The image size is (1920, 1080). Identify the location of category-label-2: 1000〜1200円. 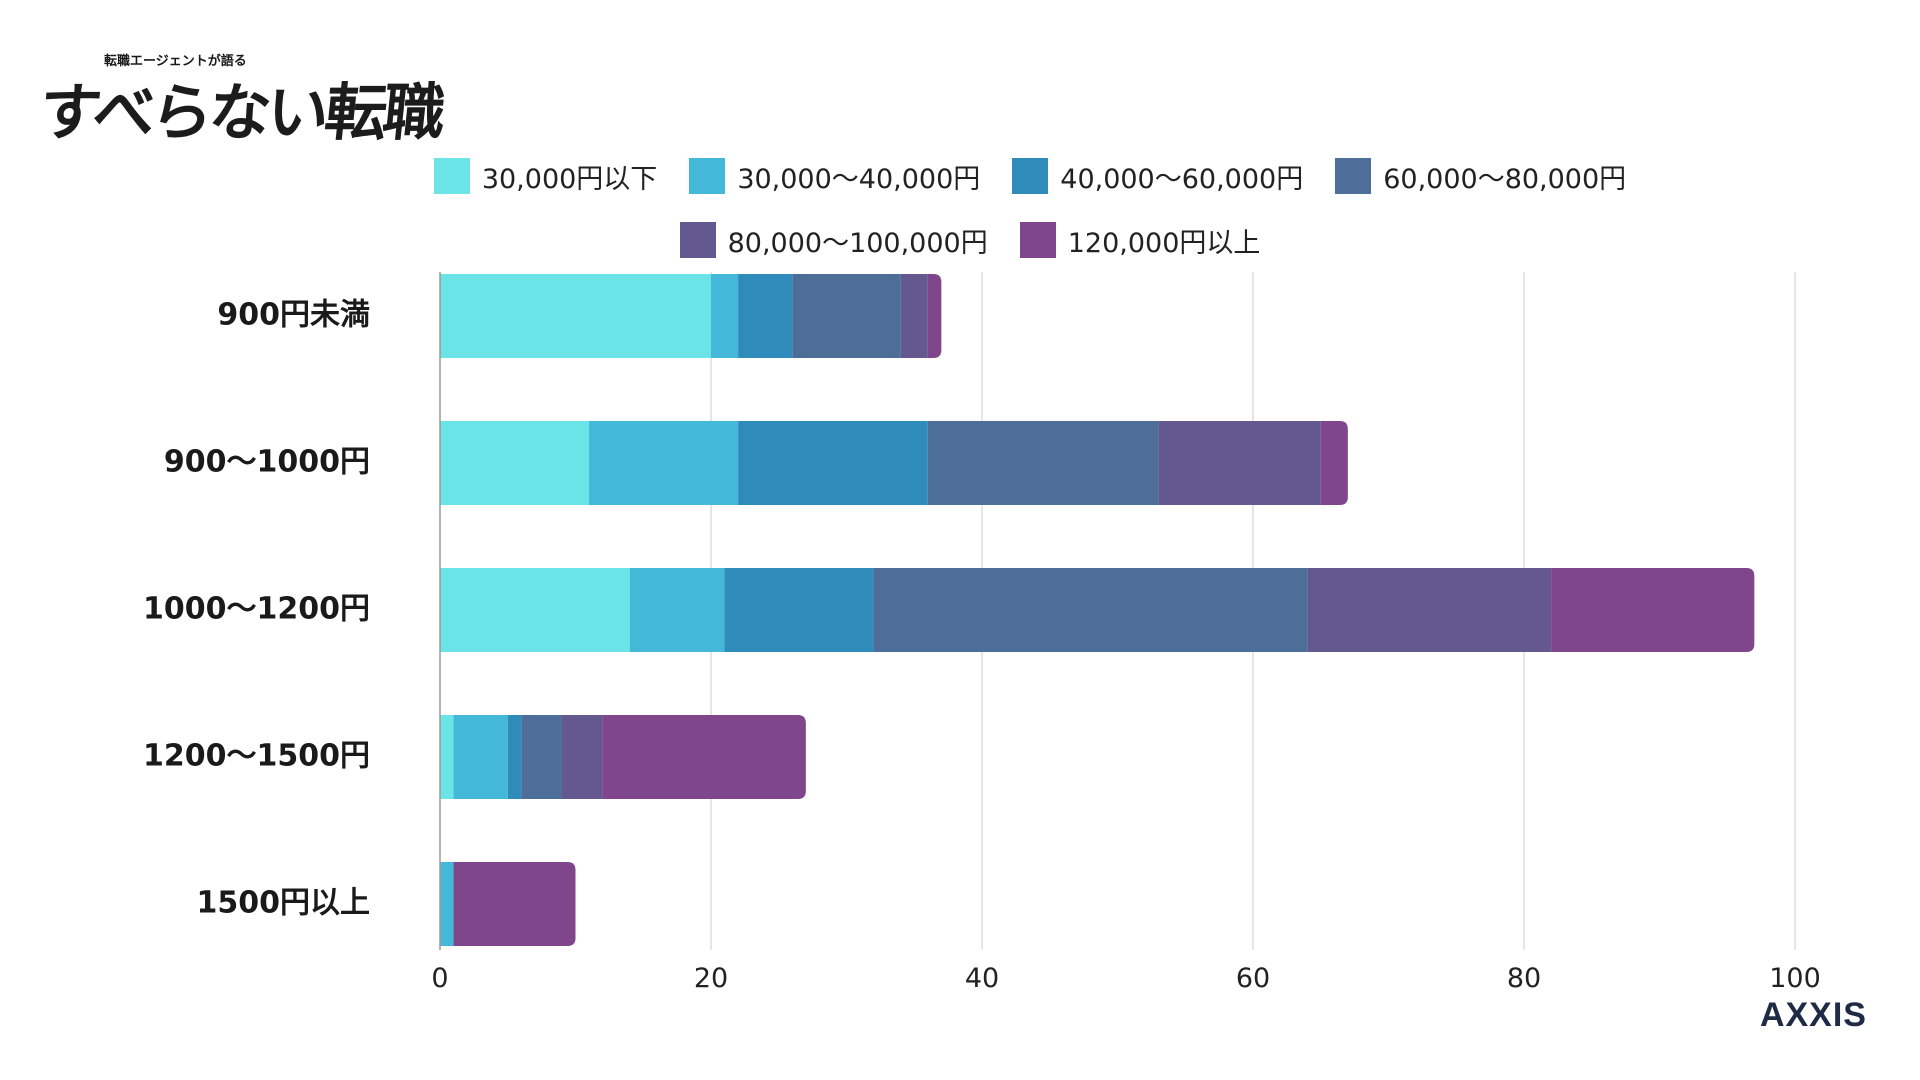
(256, 609).